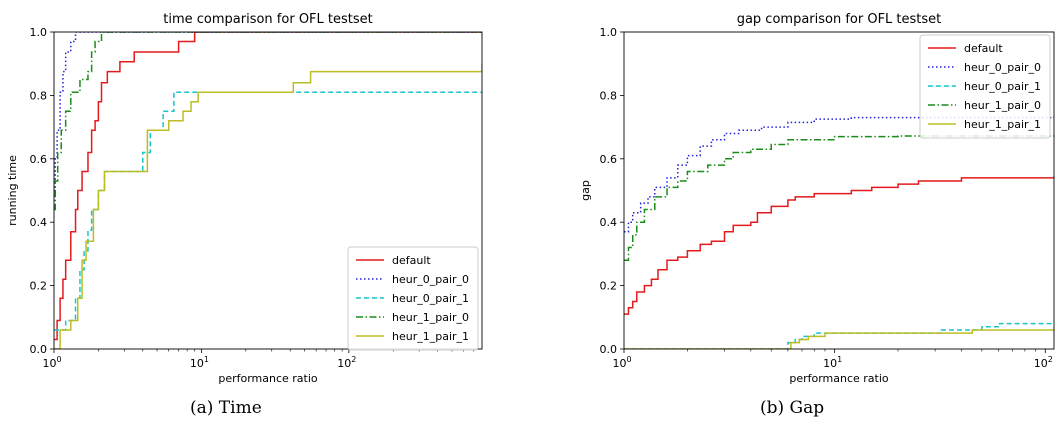  I want to click on chart-title: time comparison for OFL testset, so click(267, 19).